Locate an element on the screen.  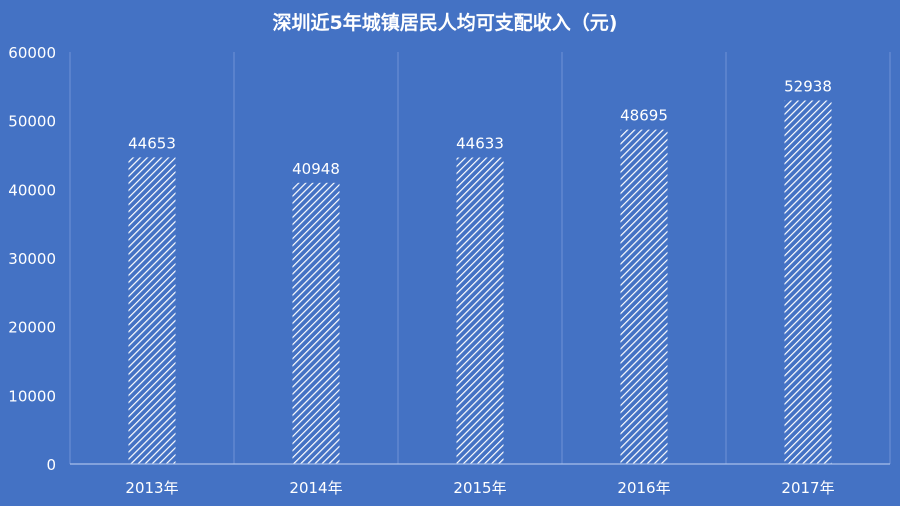
x-tick-label: 2014年 is located at coordinates (315, 488).